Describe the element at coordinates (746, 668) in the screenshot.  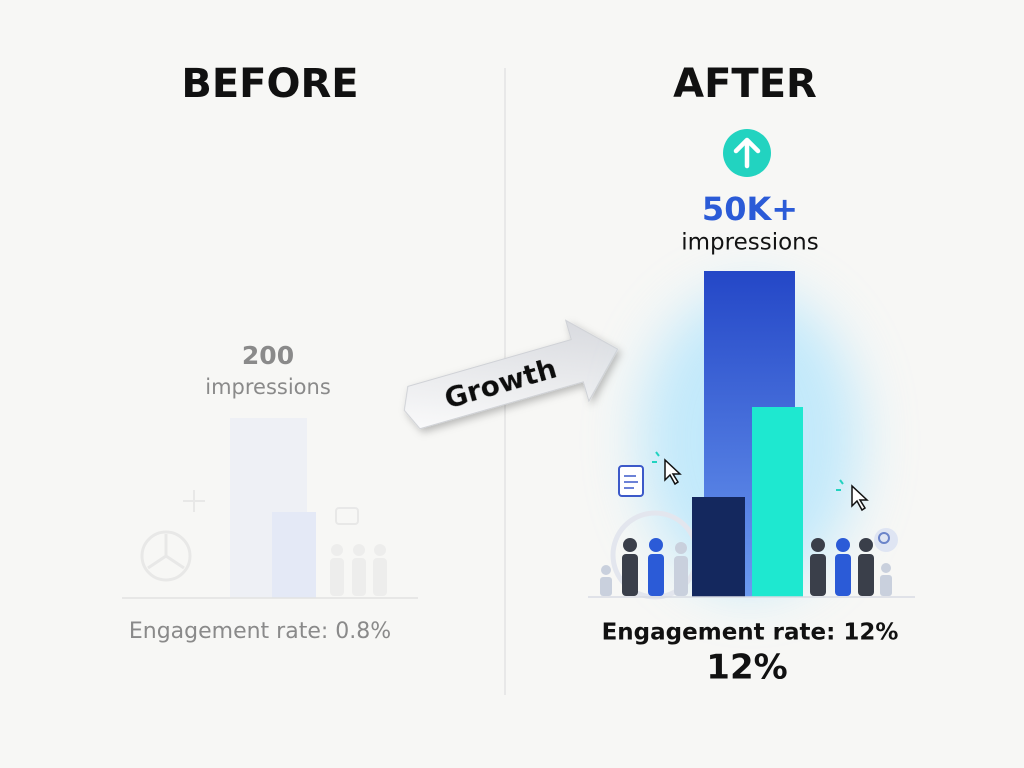
I see `after-highlight: 12%` at that location.